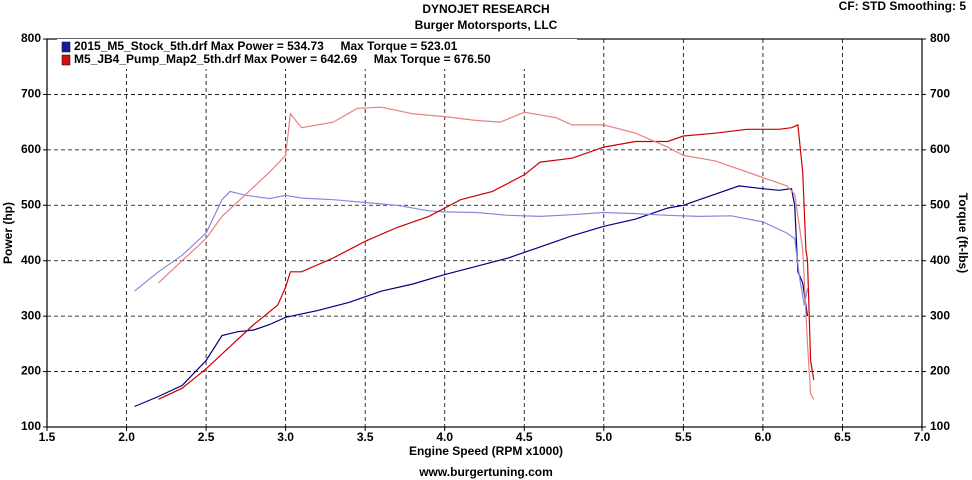 The height and width of the screenshot is (480, 972). Describe the element at coordinates (940, 426) in the screenshot. I see `y2-tick-label: 100` at that location.